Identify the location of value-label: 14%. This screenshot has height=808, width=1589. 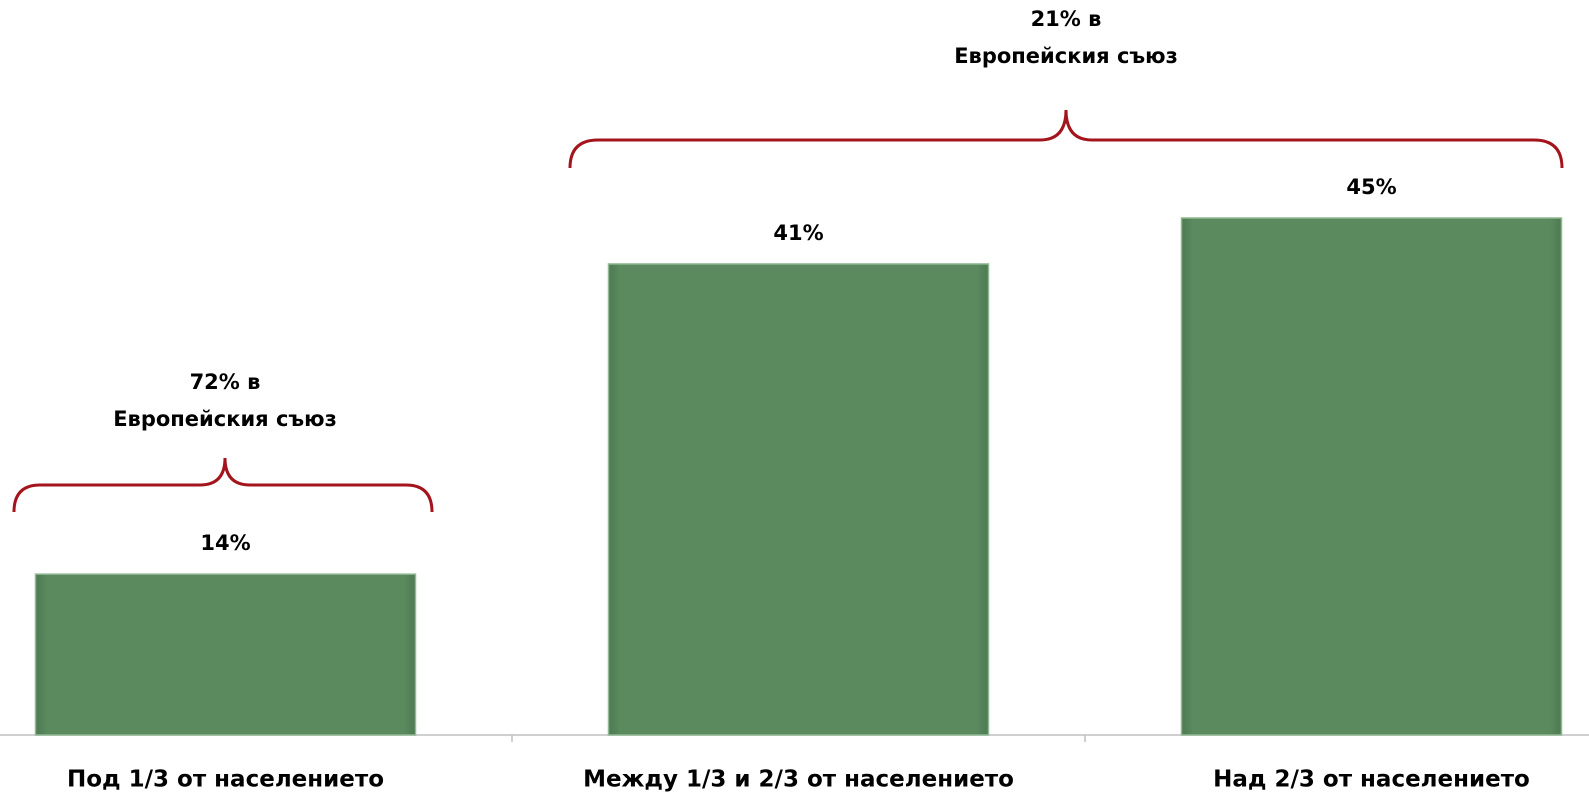
(225, 543).